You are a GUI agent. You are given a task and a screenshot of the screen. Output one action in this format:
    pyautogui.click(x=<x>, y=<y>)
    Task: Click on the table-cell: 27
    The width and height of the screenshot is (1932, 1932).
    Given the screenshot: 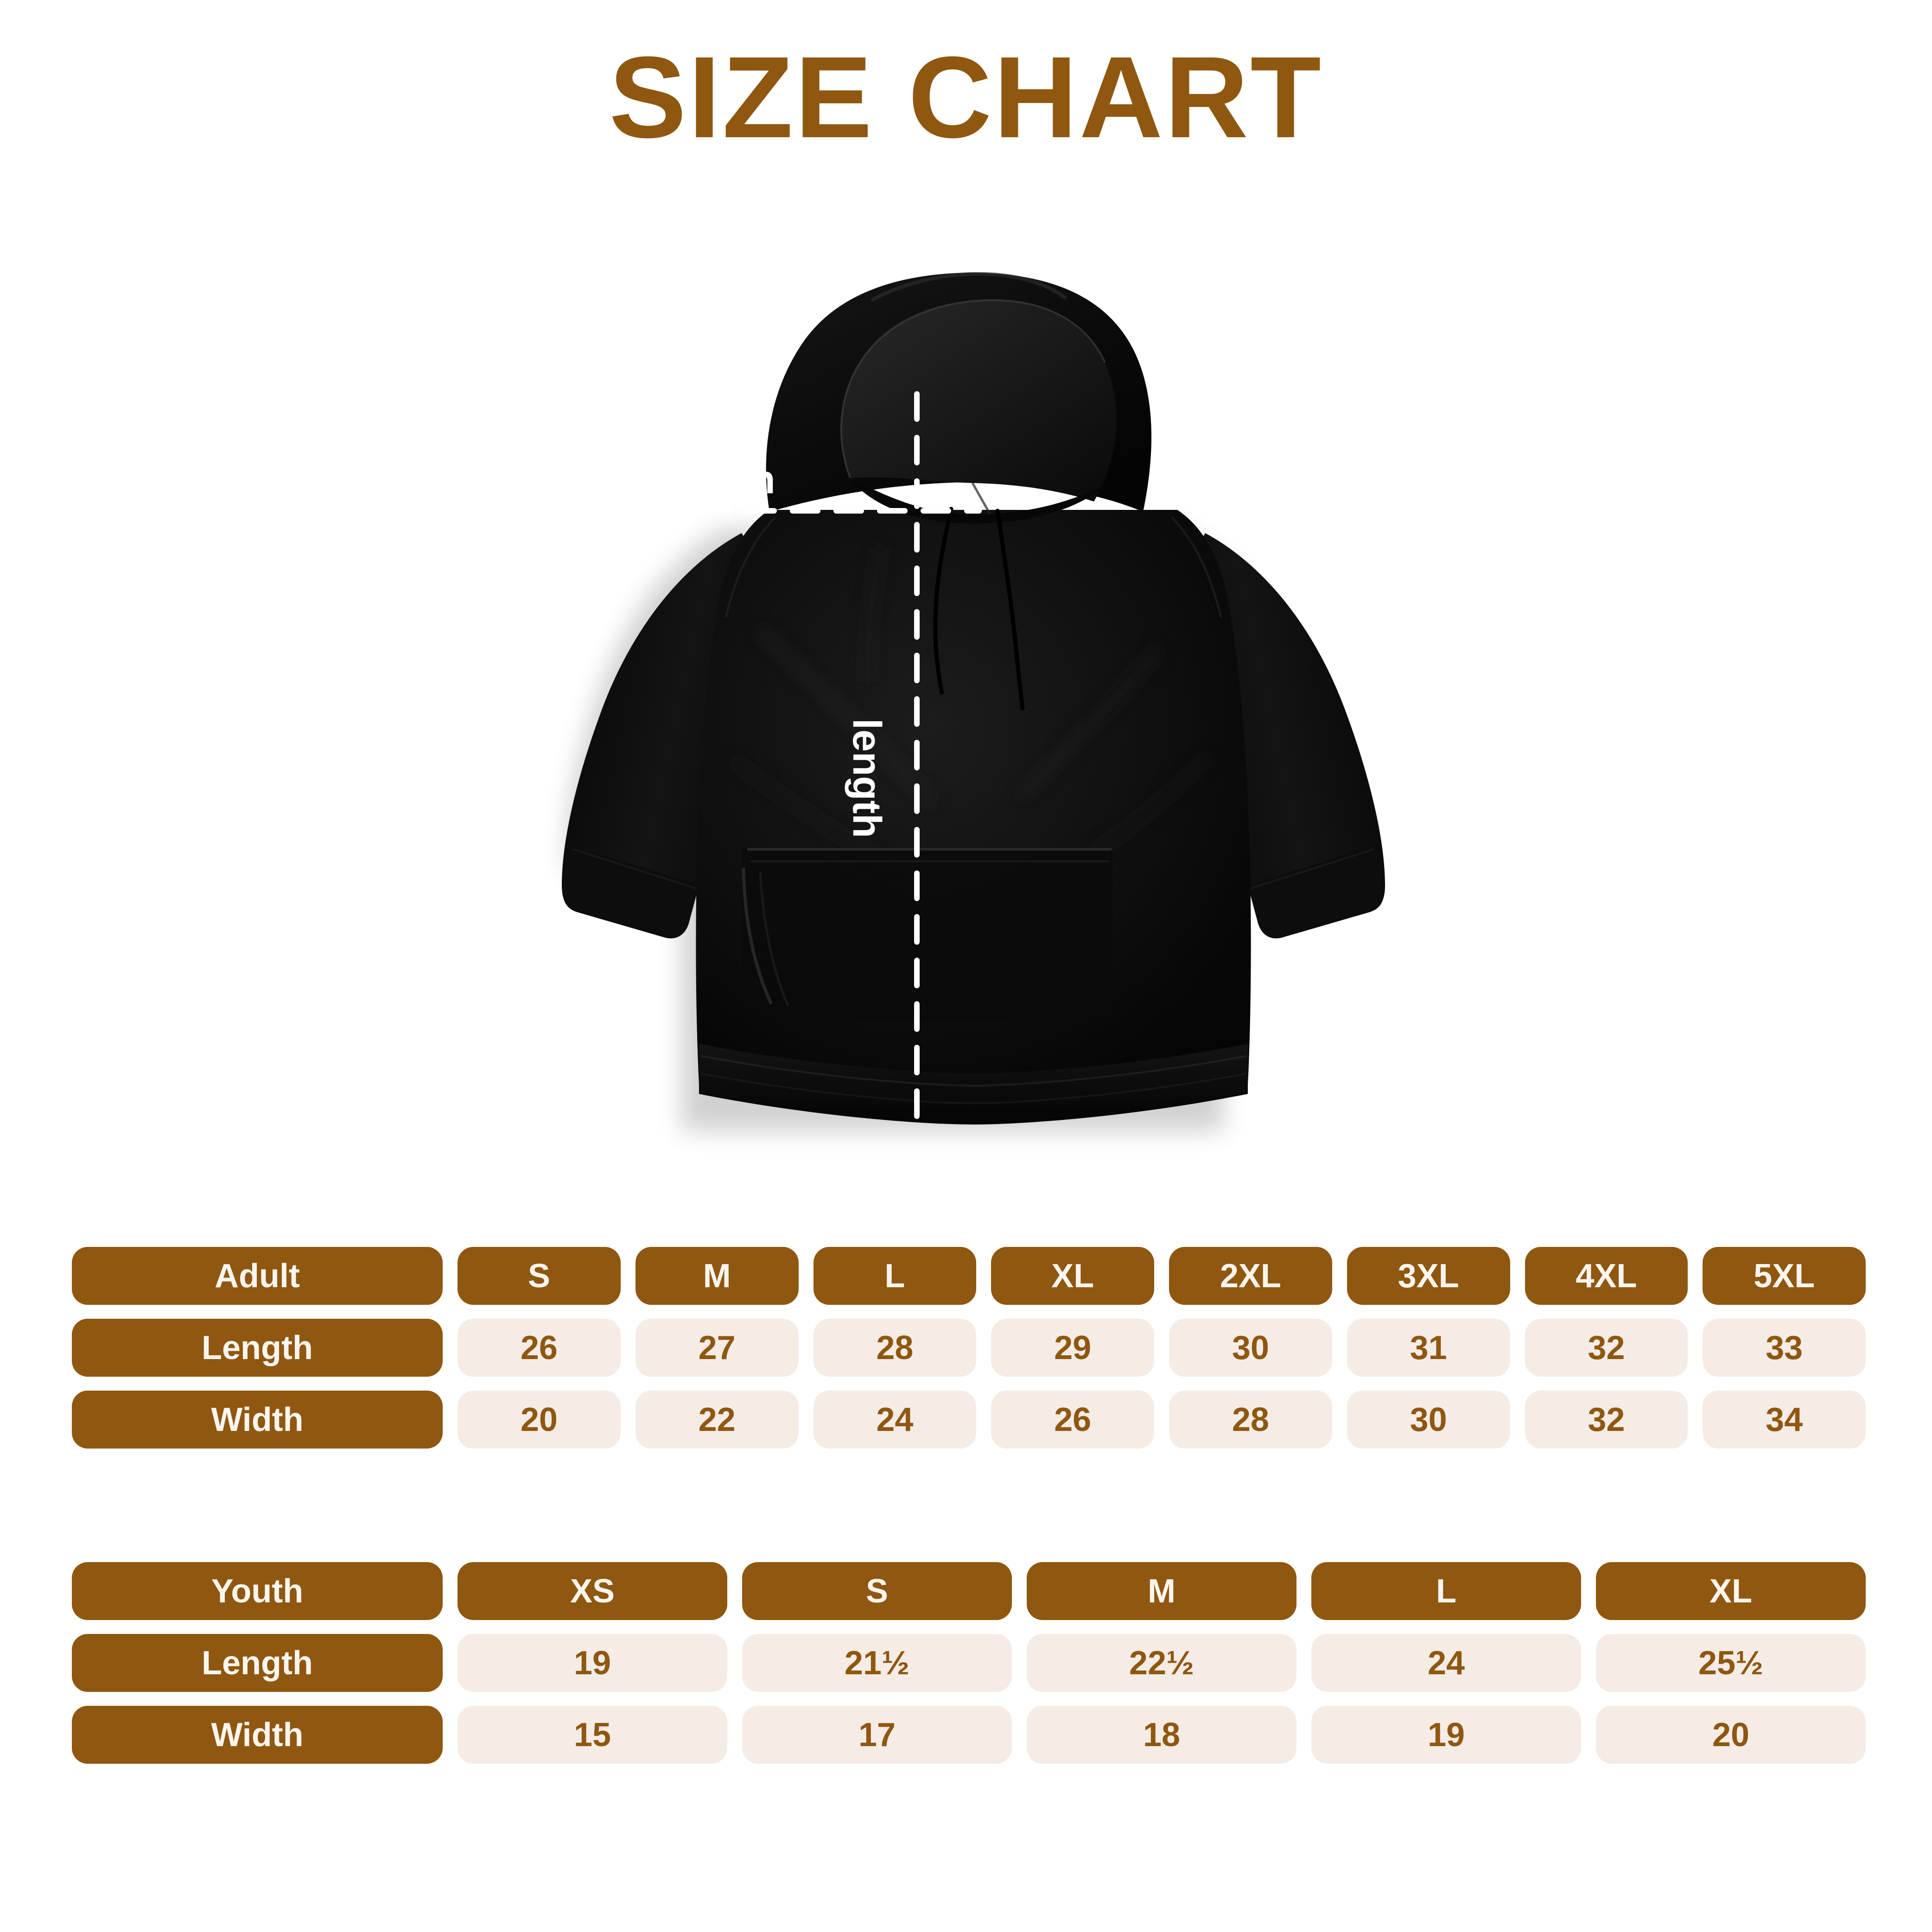 What is the action you would take?
    pyautogui.click(x=717, y=1348)
    